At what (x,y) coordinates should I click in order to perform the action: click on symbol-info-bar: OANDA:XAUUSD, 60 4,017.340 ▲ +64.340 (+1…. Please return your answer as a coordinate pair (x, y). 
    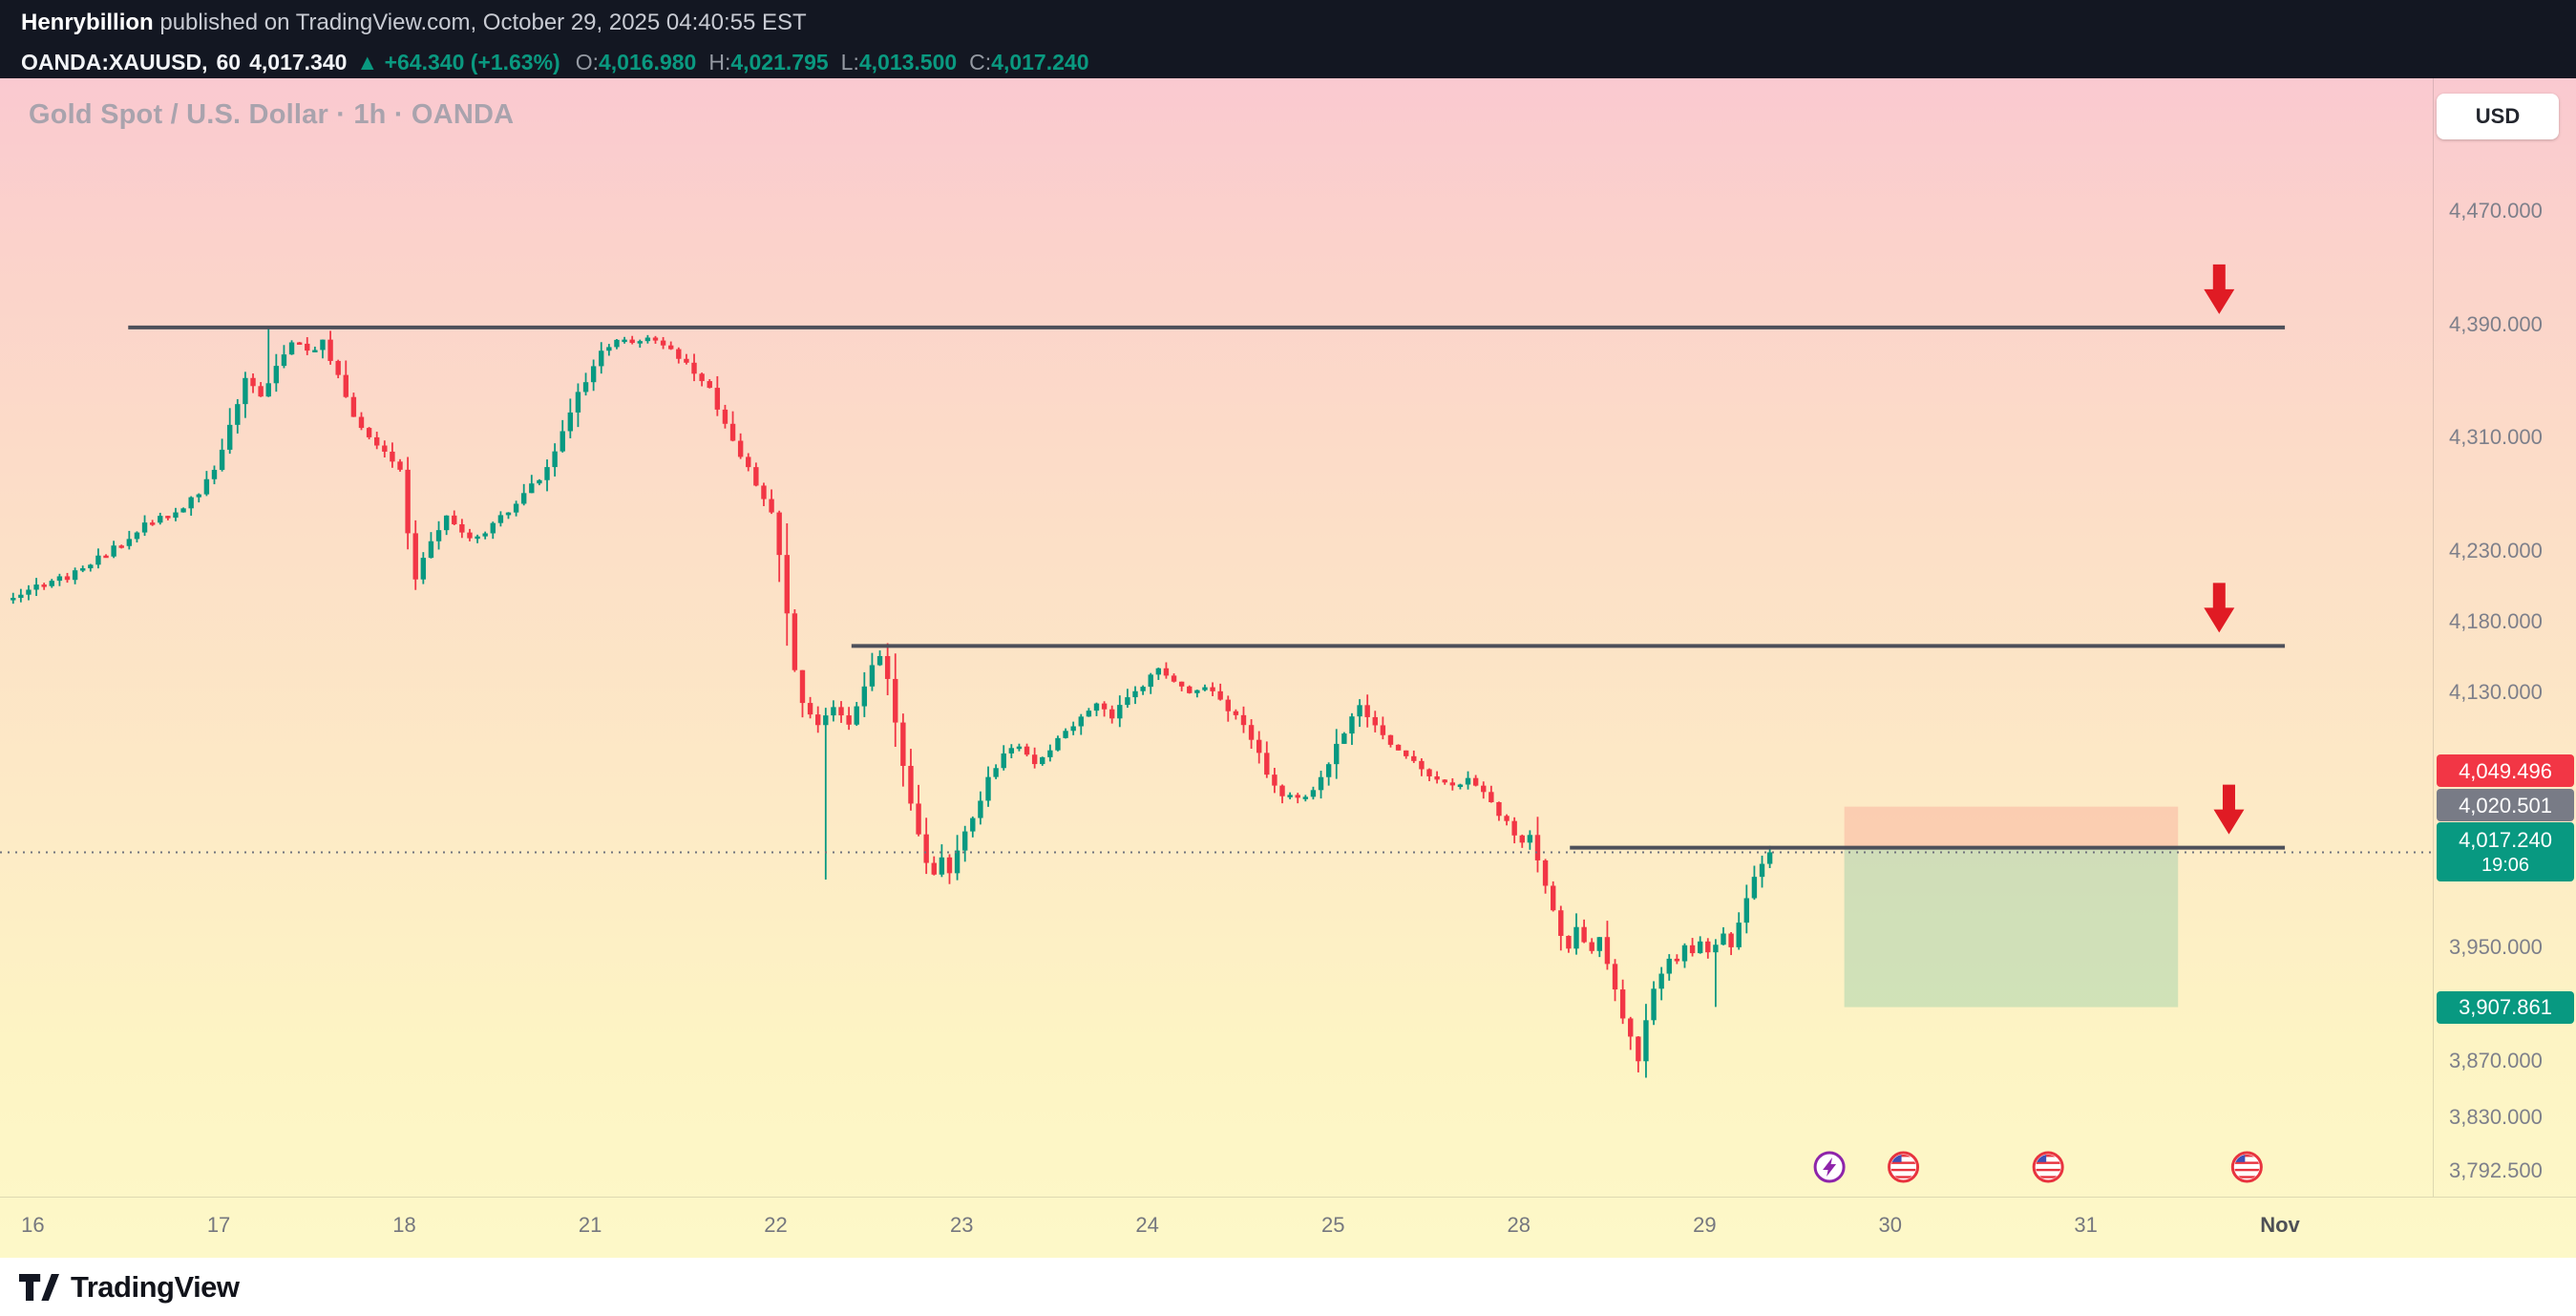
    Looking at the image, I should click on (1288, 62).